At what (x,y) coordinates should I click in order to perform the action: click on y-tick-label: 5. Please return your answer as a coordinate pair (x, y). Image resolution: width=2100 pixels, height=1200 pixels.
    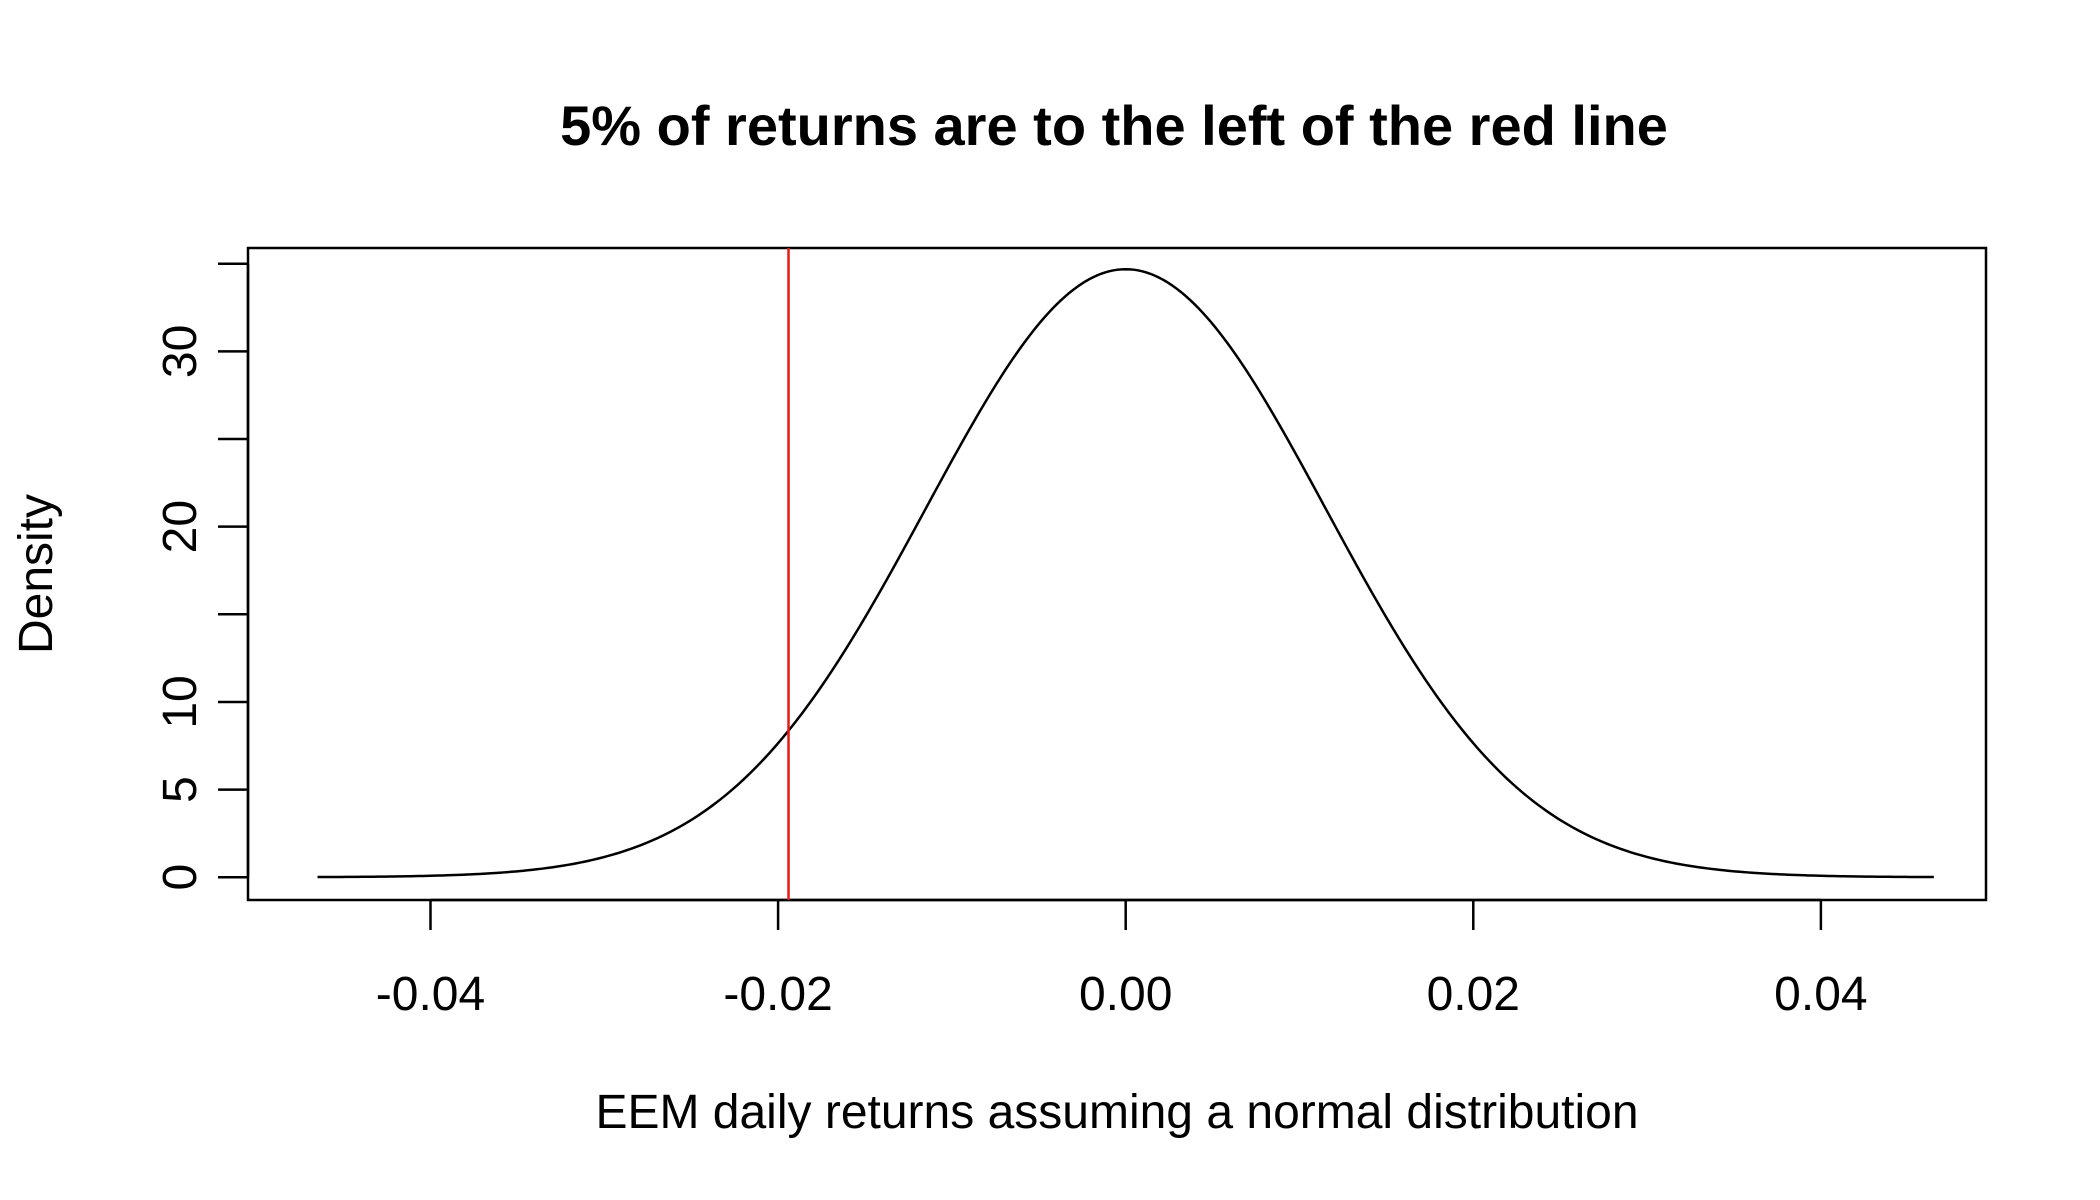
    Looking at the image, I should click on (180, 789).